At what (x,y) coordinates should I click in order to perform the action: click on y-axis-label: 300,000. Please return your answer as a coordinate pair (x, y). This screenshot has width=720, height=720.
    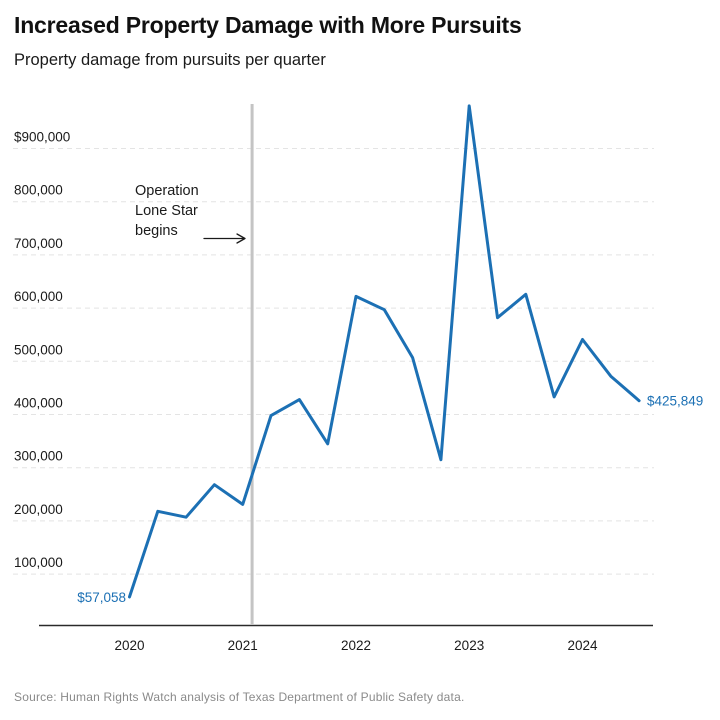
    Looking at the image, I should click on (38, 456).